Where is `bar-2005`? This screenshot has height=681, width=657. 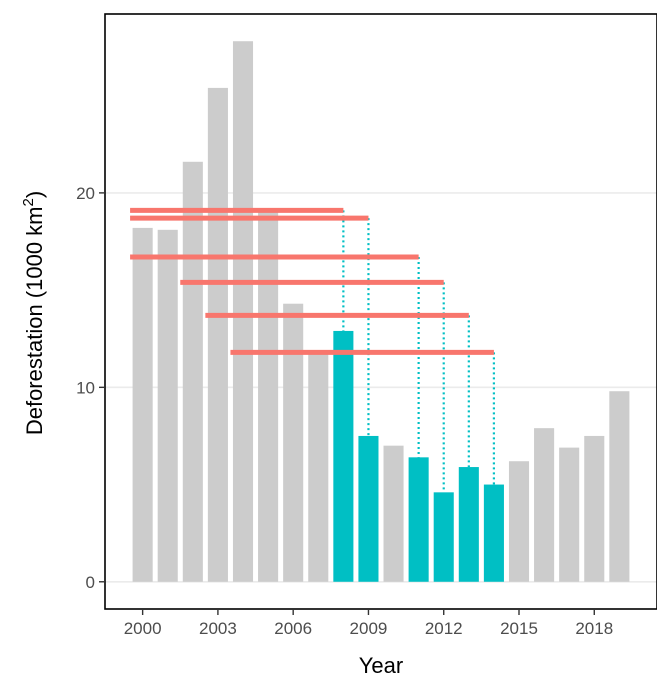 bar-2005 is located at coordinates (268, 397).